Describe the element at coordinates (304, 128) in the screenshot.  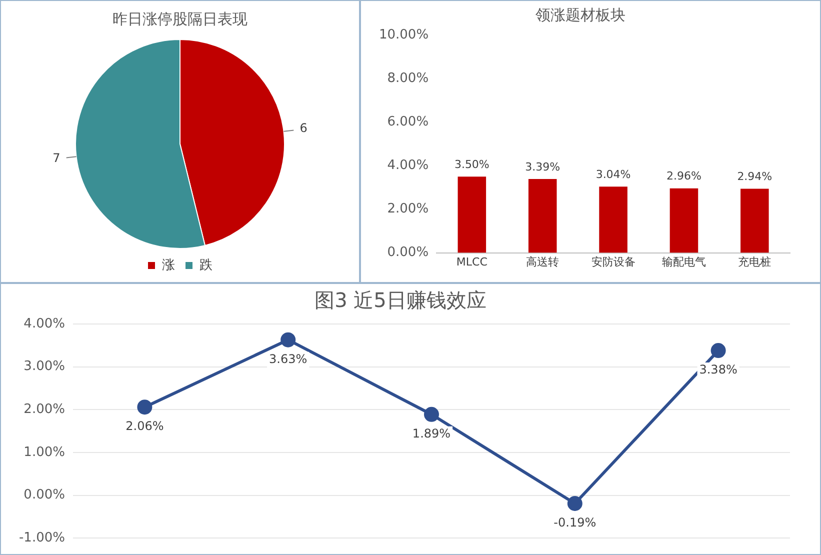
I see `data-label: 6` at that location.